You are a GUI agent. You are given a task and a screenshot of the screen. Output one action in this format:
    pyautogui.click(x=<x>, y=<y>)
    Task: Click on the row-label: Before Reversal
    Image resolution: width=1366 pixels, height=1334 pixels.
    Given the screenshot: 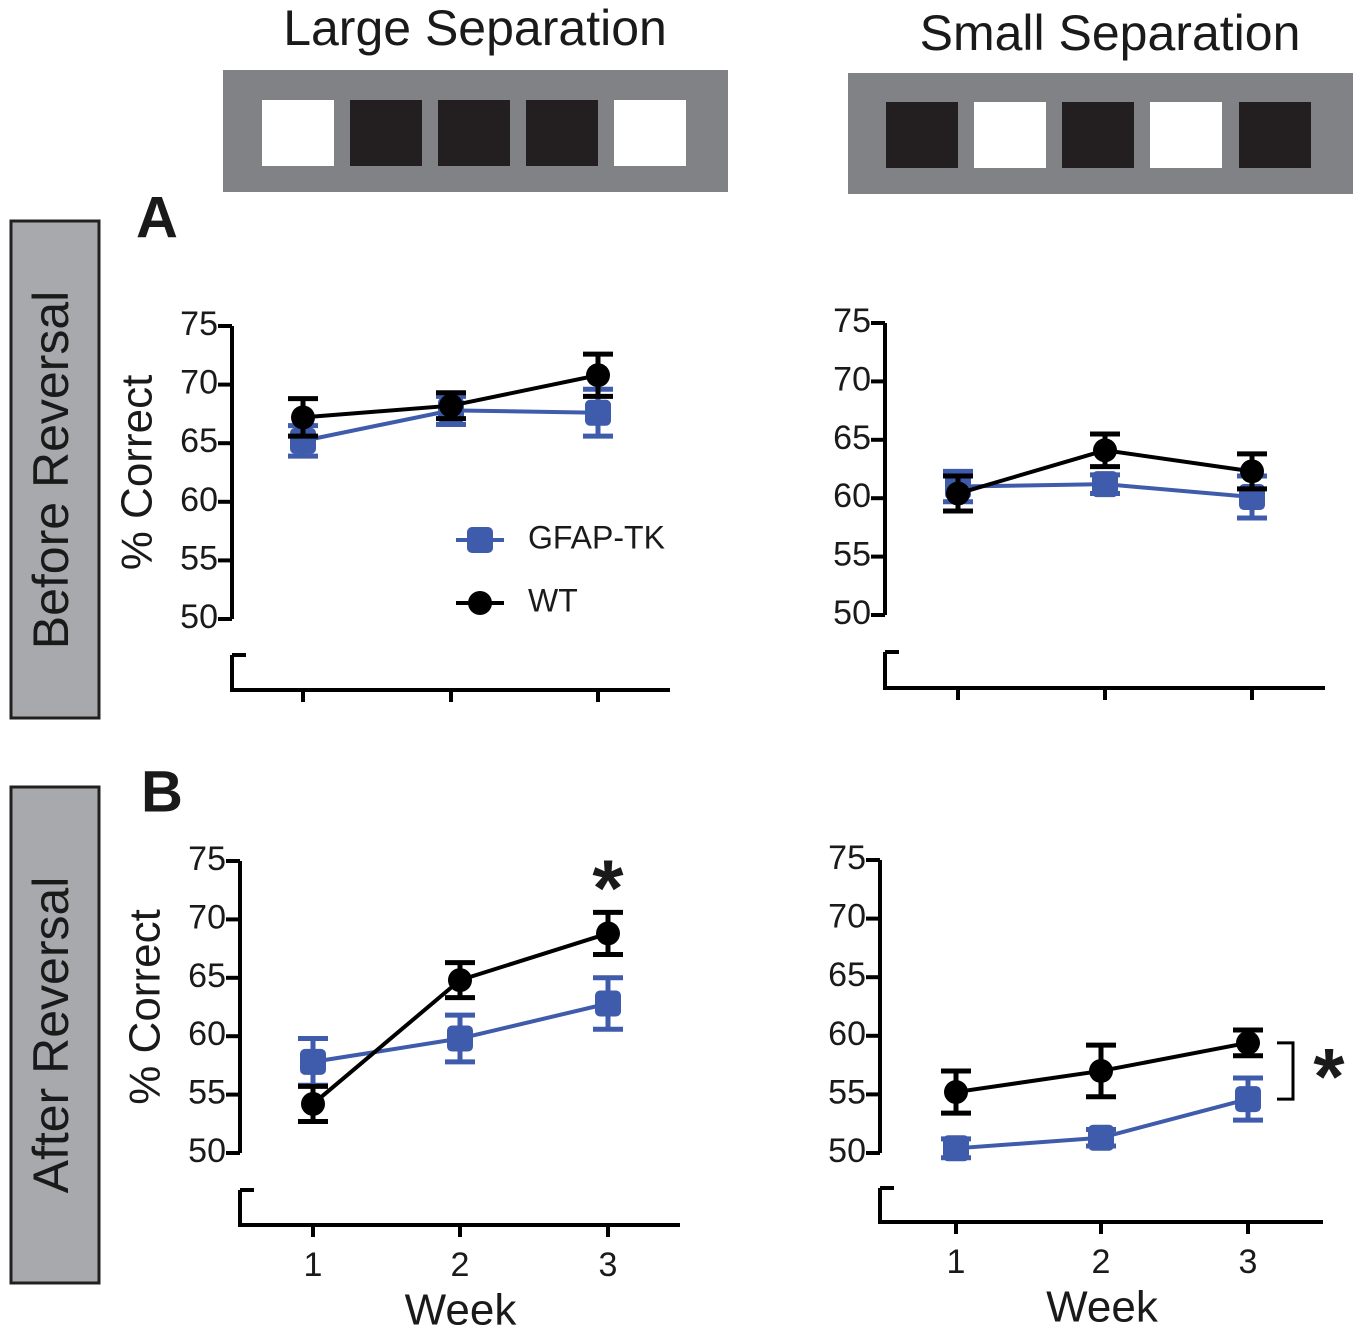 What is the action you would take?
    pyautogui.click(x=51, y=470)
    